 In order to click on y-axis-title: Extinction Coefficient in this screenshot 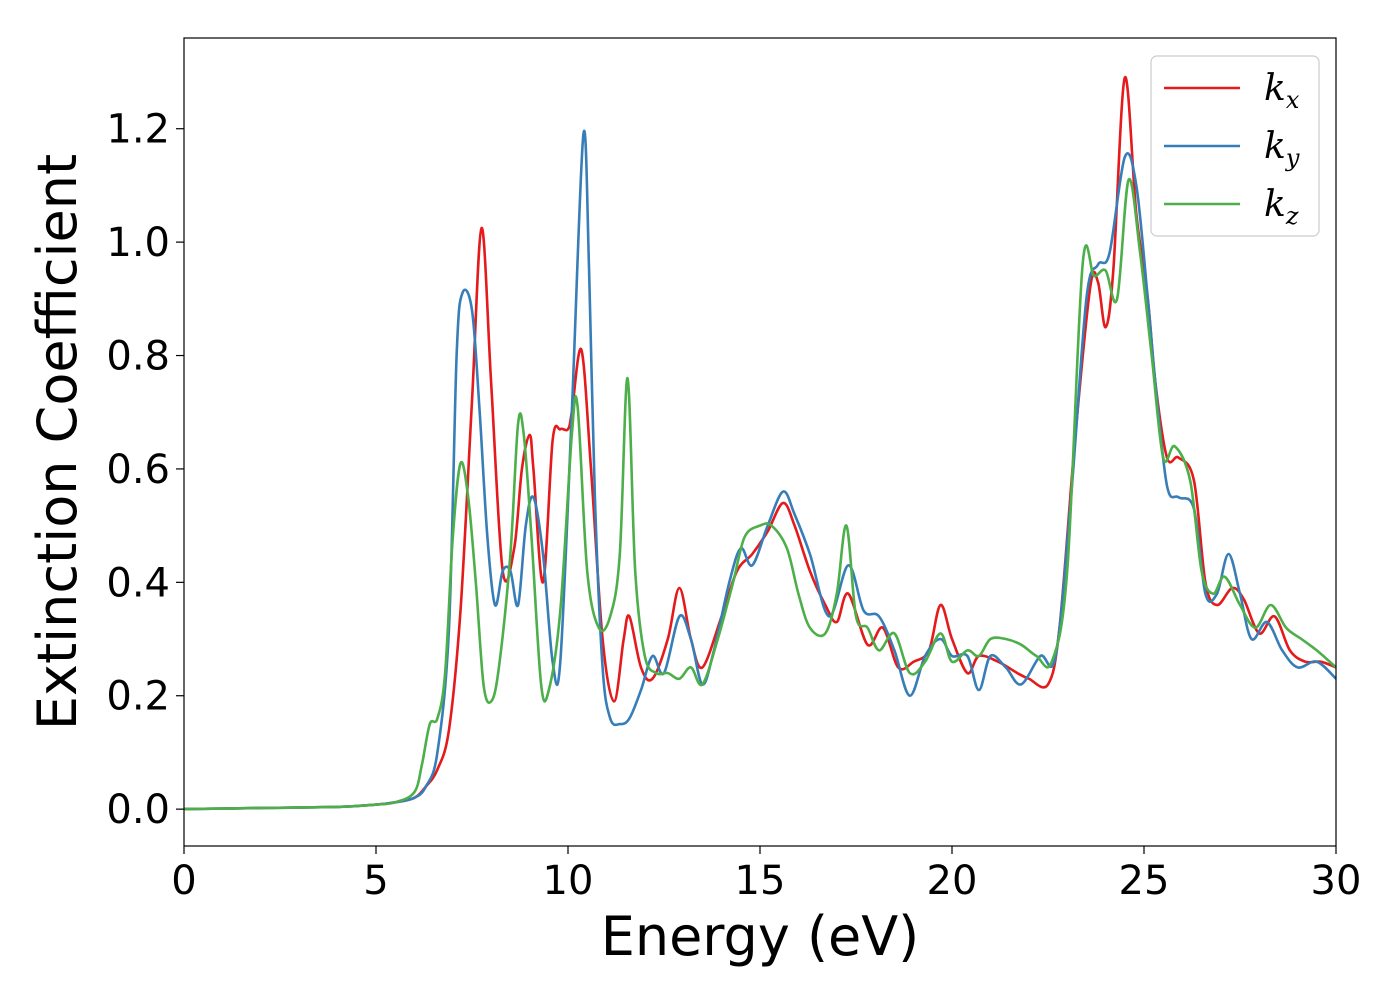, I will do `click(57, 442)`.